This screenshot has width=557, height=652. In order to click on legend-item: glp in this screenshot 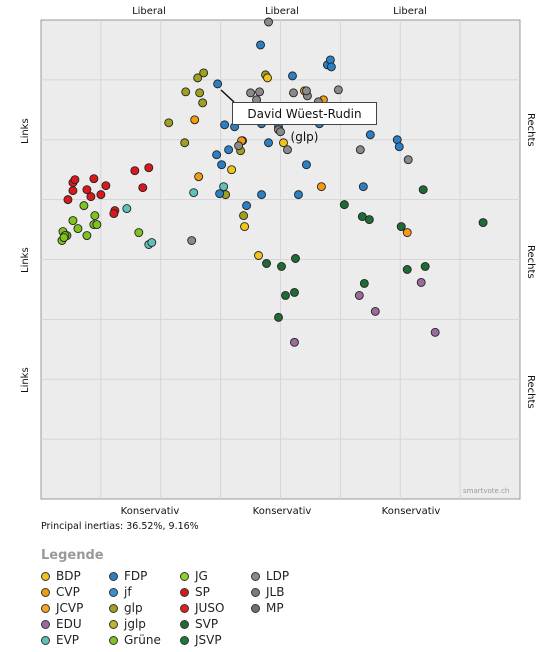, I will do `click(126, 608)`.